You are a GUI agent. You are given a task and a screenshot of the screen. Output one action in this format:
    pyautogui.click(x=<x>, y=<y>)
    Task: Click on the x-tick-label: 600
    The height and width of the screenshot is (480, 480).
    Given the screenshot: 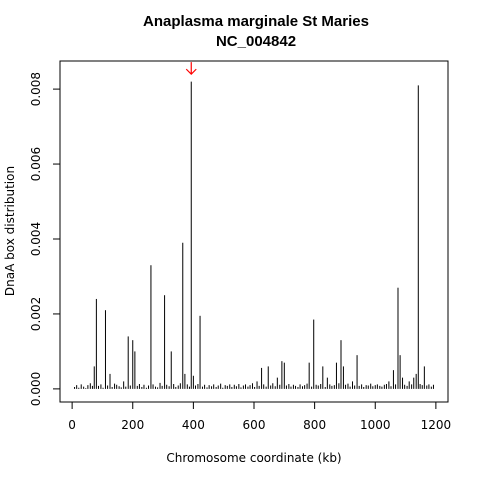 What is the action you would take?
    pyautogui.click(x=254, y=425)
    